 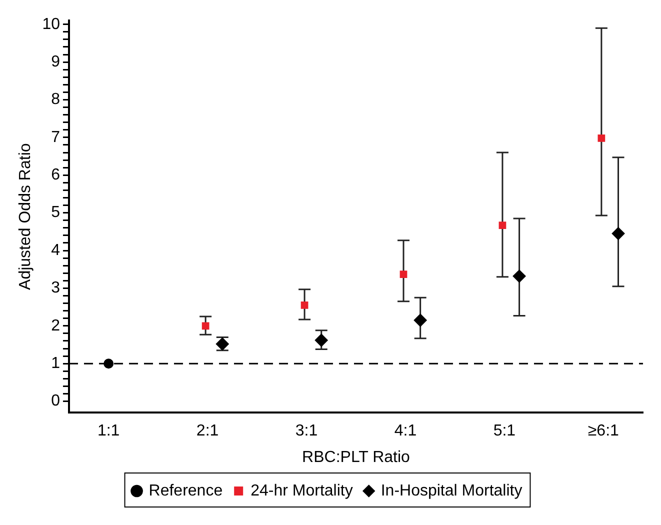 What do you see at coordinates (55, 137) in the screenshot?
I see `y-tick-label: 7` at bounding box center [55, 137].